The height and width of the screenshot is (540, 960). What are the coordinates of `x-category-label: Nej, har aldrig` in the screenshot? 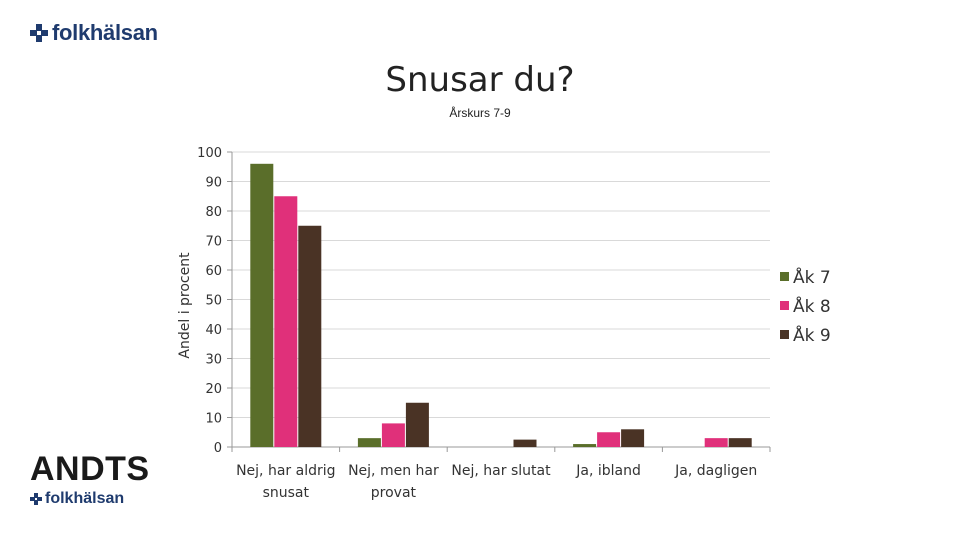 It's located at (285, 471).